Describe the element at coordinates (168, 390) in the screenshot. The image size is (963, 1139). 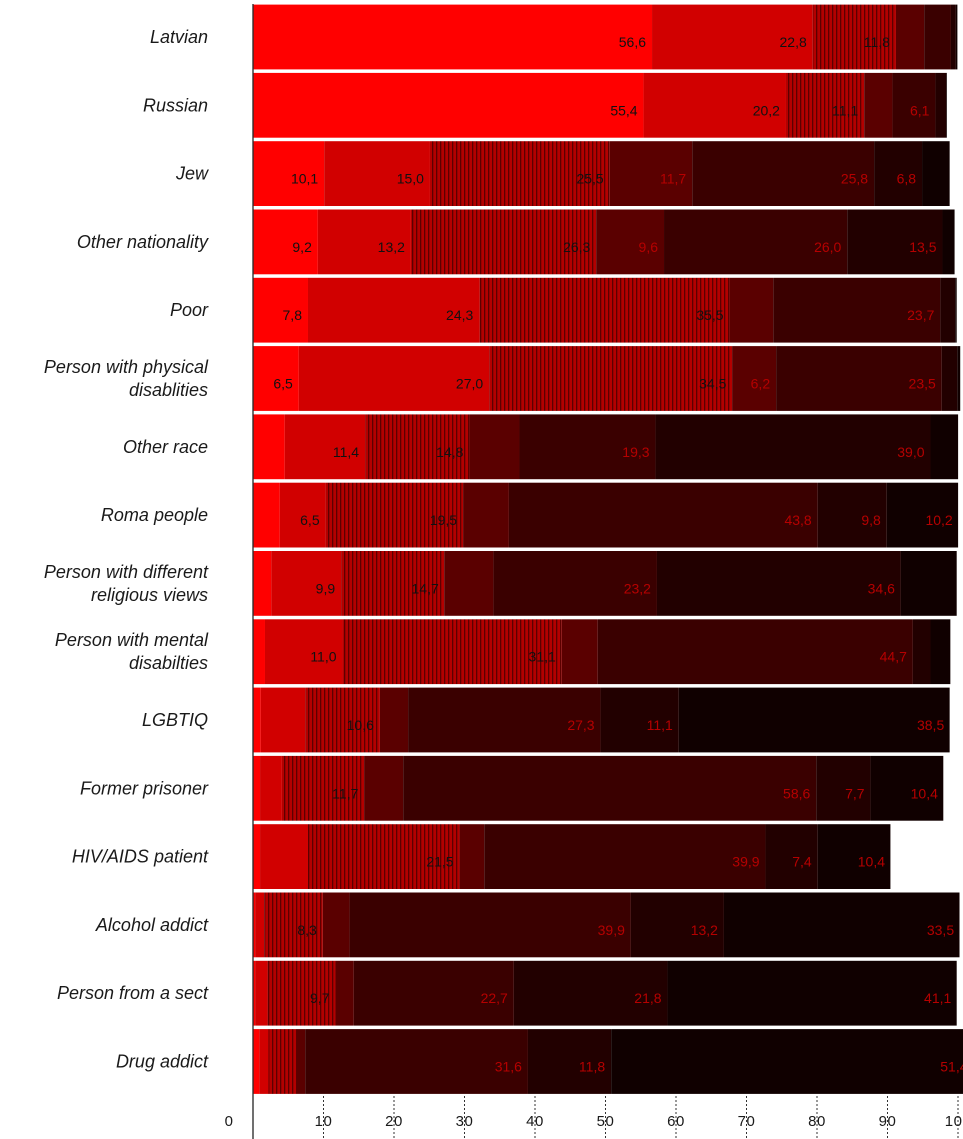
I see `category-label: disablities` at that location.